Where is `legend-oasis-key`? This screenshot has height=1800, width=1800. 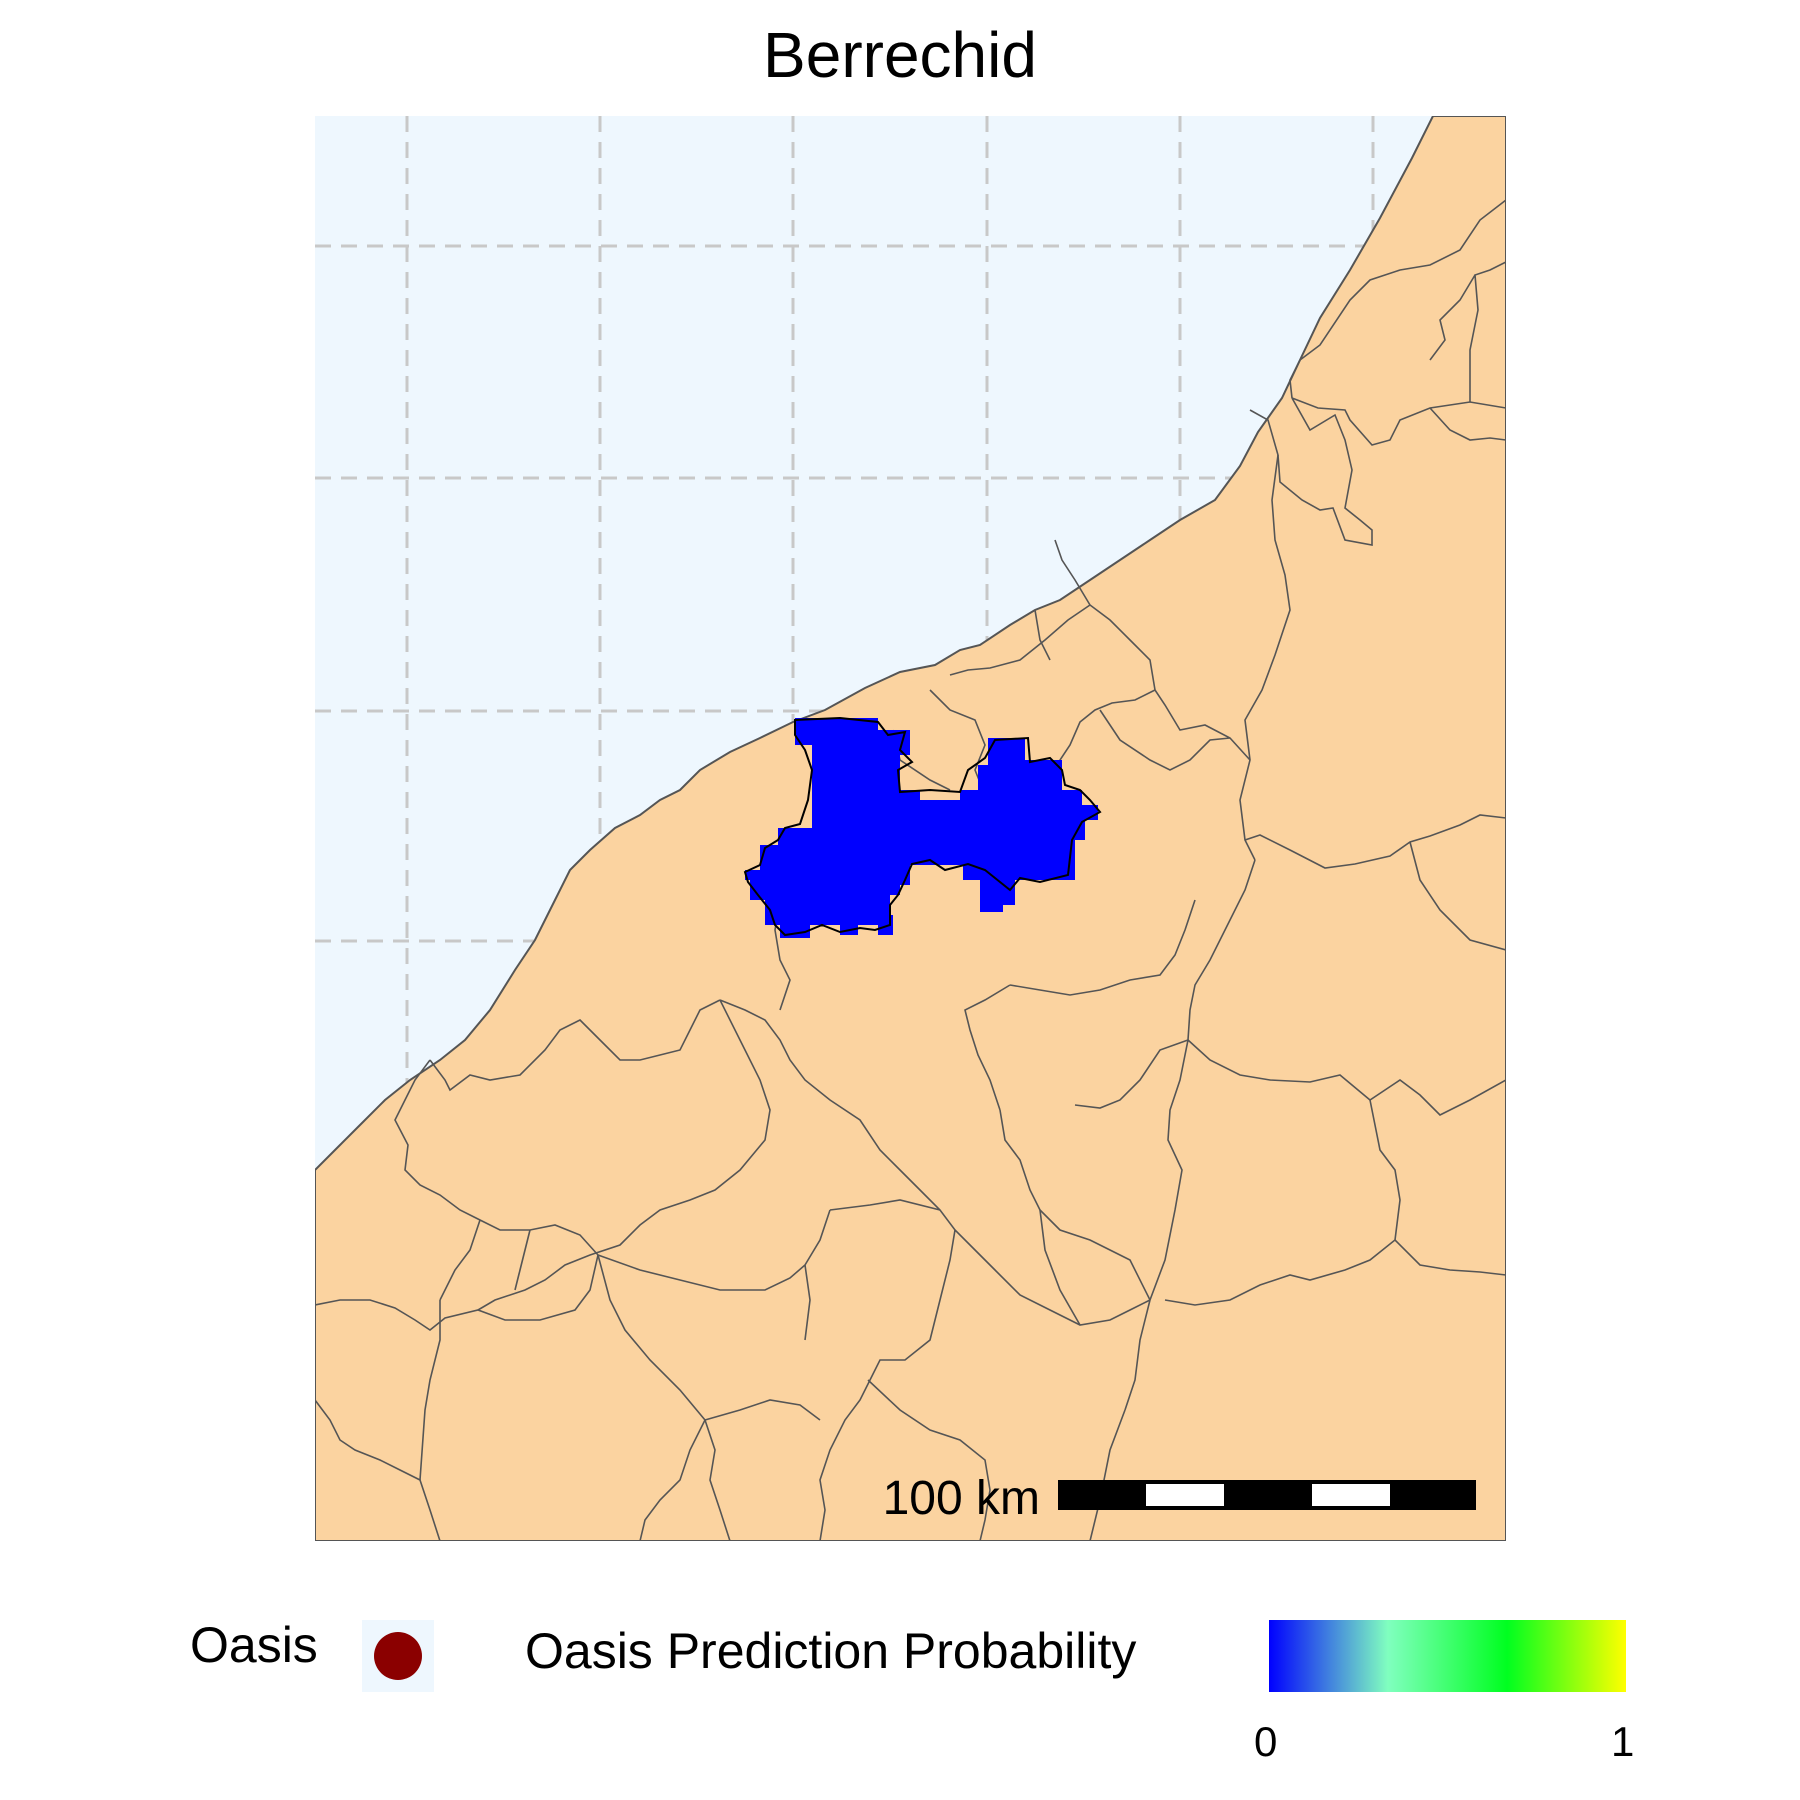
legend-oasis-key is located at coordinates (398, 1656).